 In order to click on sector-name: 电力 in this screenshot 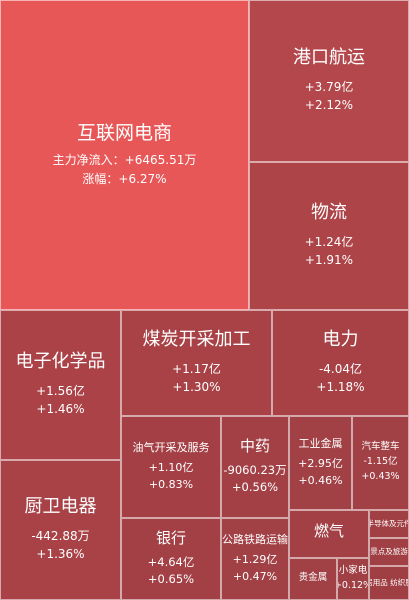, I will do `click(340, 340)`.